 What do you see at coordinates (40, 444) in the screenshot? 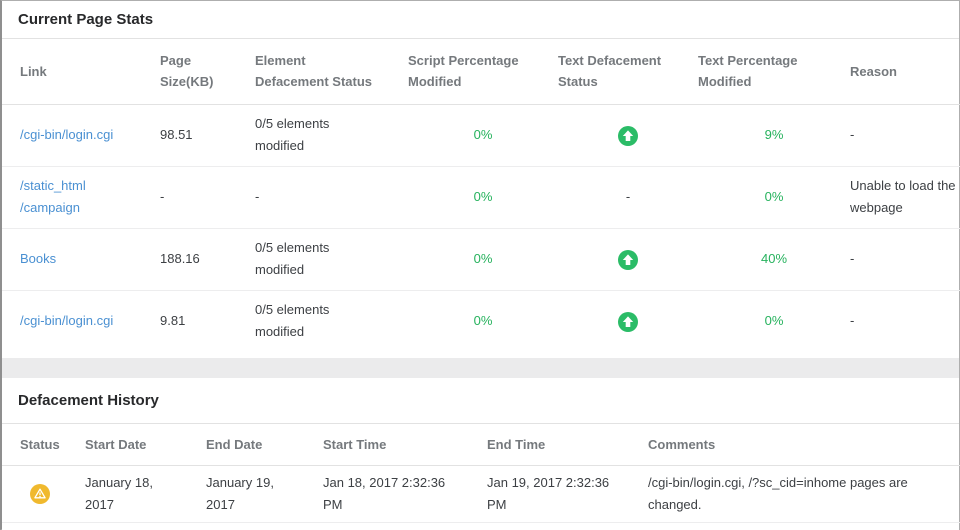
I see `col-header-status: Status` at bounding box center [40, 444].